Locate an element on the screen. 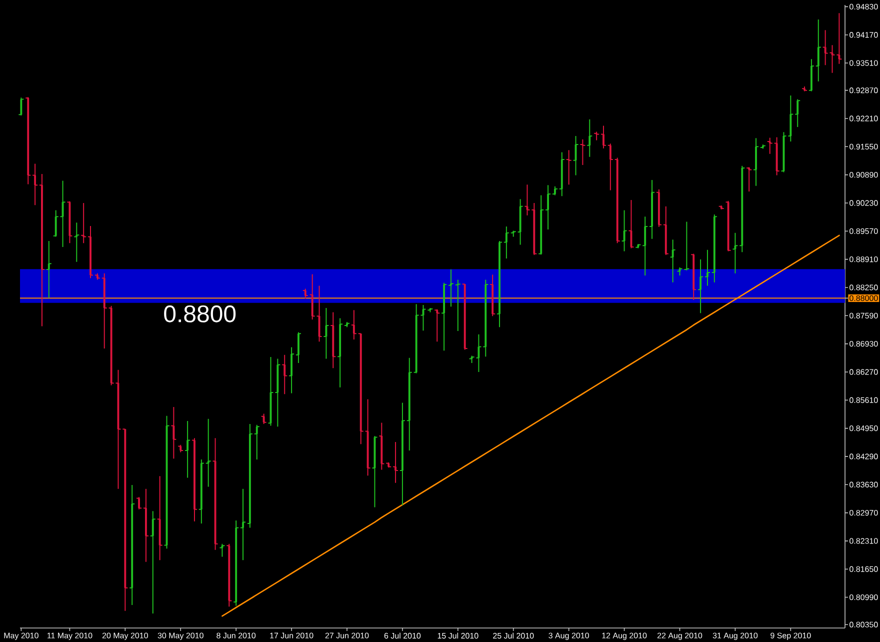 This screenshot has height=642, width=880. y-tick-label: 0.90890 is located at coordinates (864, 175).